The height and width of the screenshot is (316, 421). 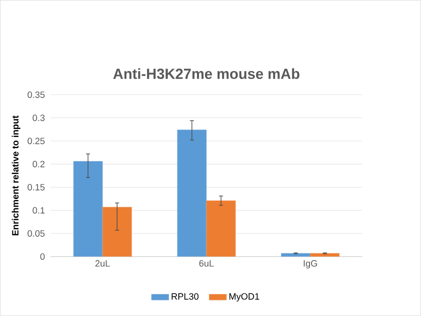 What do you see at coordinates (16, 176) in the screenshot?
I see `y-axis-title: Enrichment relative to input` at bounding box center [16, 176].